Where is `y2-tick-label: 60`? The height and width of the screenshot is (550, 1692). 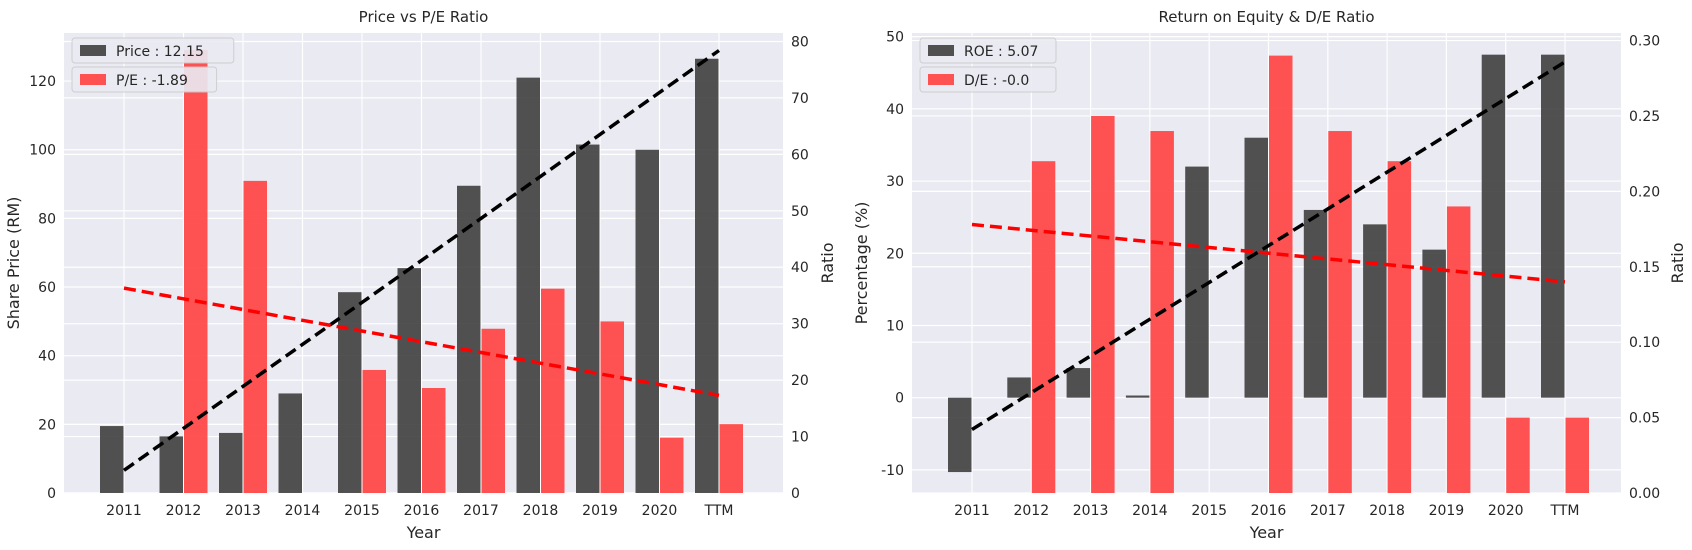
y2-tick-label: 60 is located at coordinates (800, 155).